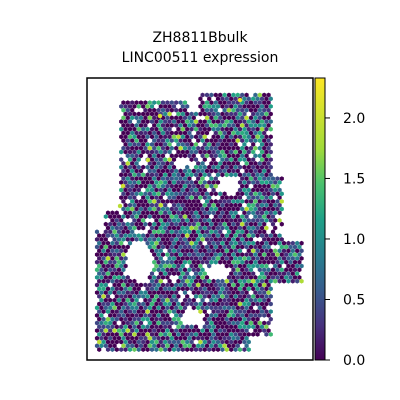  Describe the element at coordinates (123, 186) in the screenshot. I see `expression-spot-high` at that location.